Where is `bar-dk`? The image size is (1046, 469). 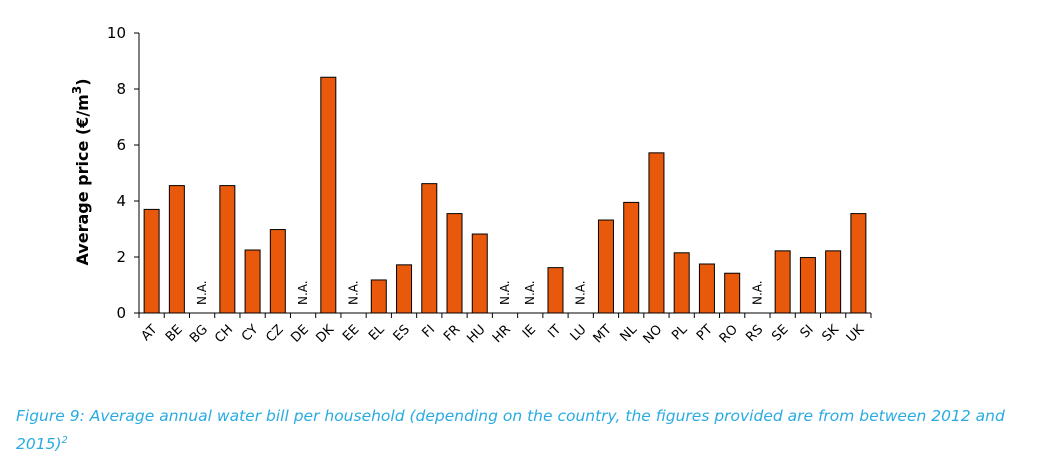
bar-dk is located at coordinates (328, 195).